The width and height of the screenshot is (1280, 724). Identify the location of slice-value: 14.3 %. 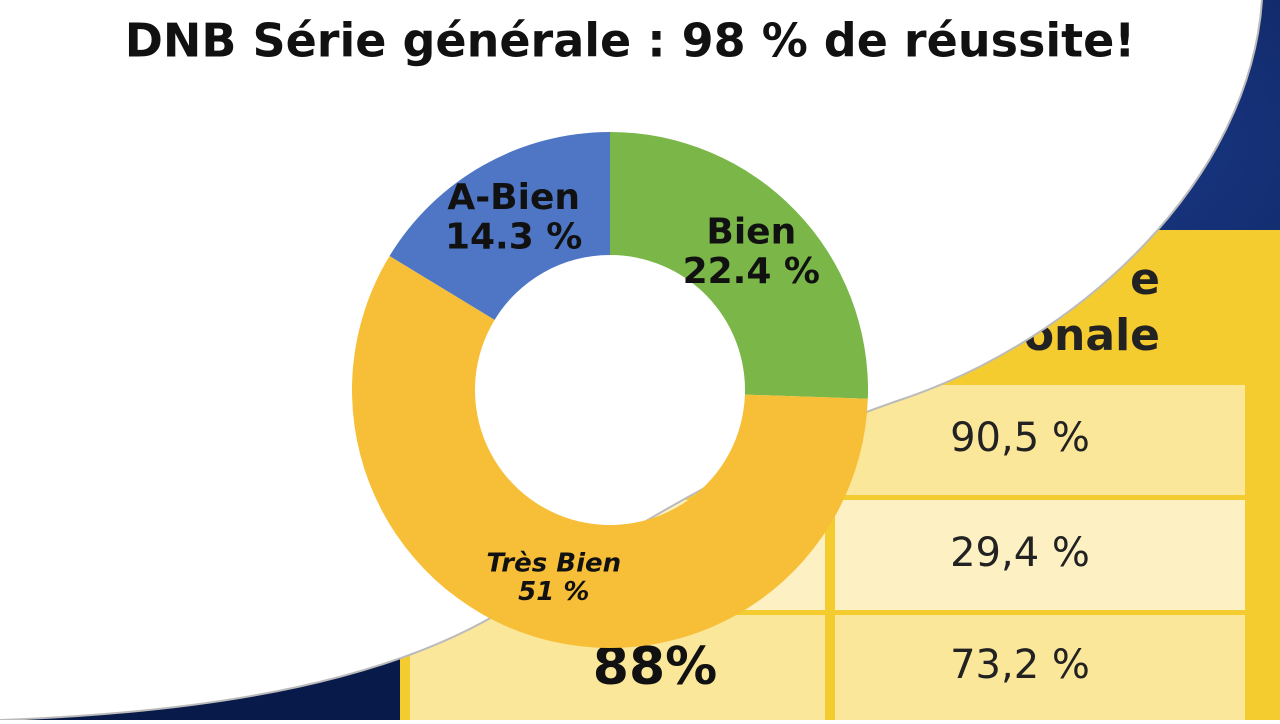
(513, 237).